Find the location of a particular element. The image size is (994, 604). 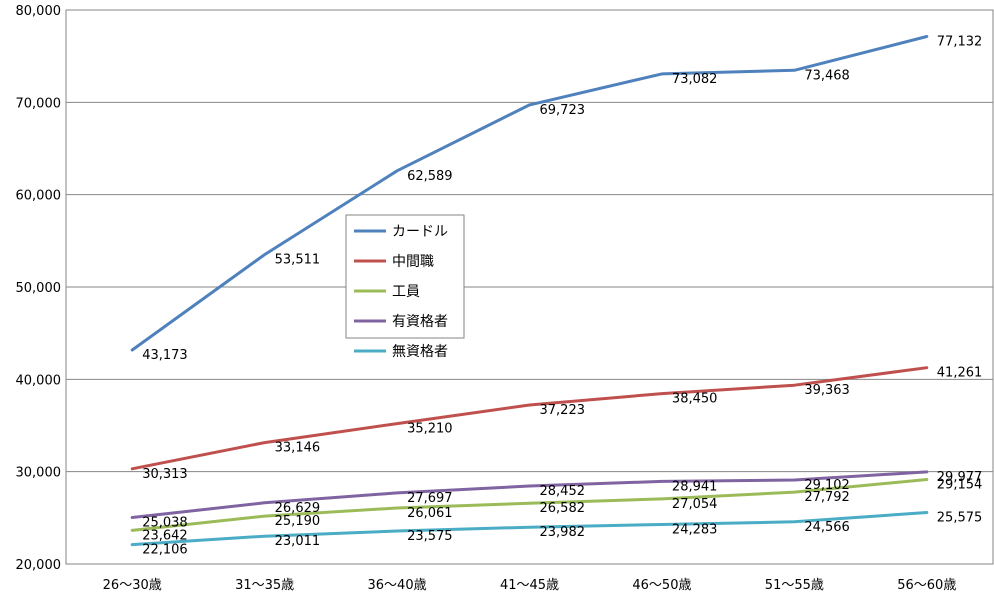

x-tick-label: 36～40歳 is located at coordinates (397, 585).